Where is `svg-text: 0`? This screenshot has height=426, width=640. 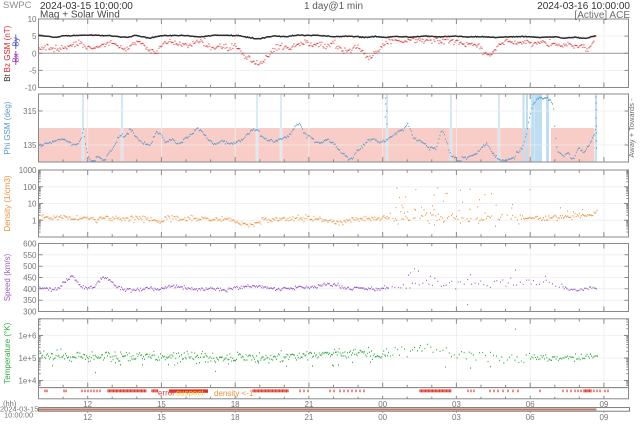 svg-text: 0 is located at coordinates (34, 53).